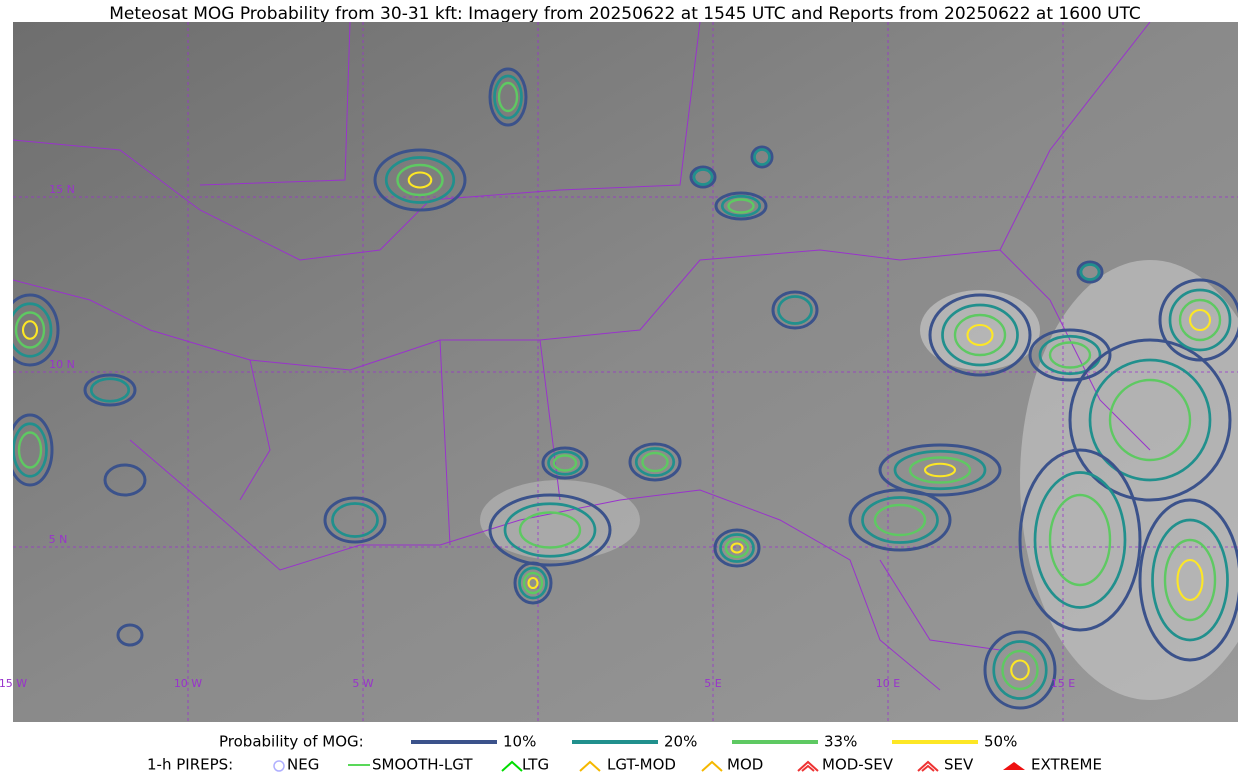 The image size is (1250, 782). I want to click on pirep-label: SEV, so click(959, 765).